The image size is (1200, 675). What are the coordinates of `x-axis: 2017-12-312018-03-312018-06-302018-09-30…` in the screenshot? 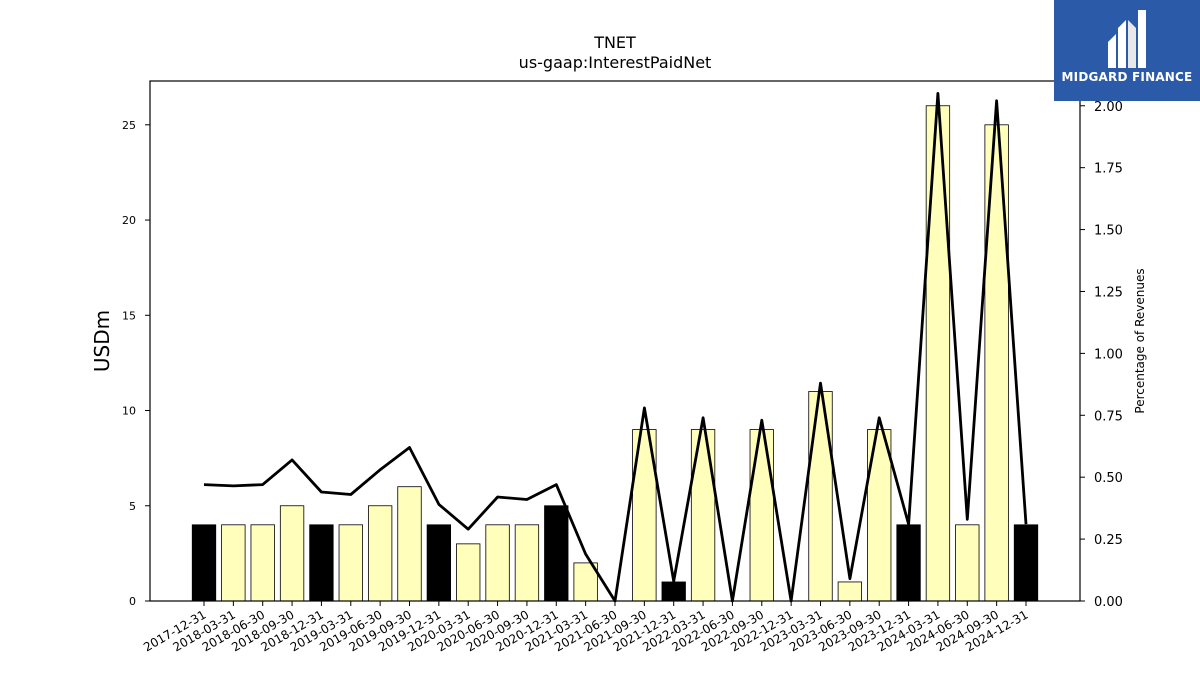 It's located at (586, 627).